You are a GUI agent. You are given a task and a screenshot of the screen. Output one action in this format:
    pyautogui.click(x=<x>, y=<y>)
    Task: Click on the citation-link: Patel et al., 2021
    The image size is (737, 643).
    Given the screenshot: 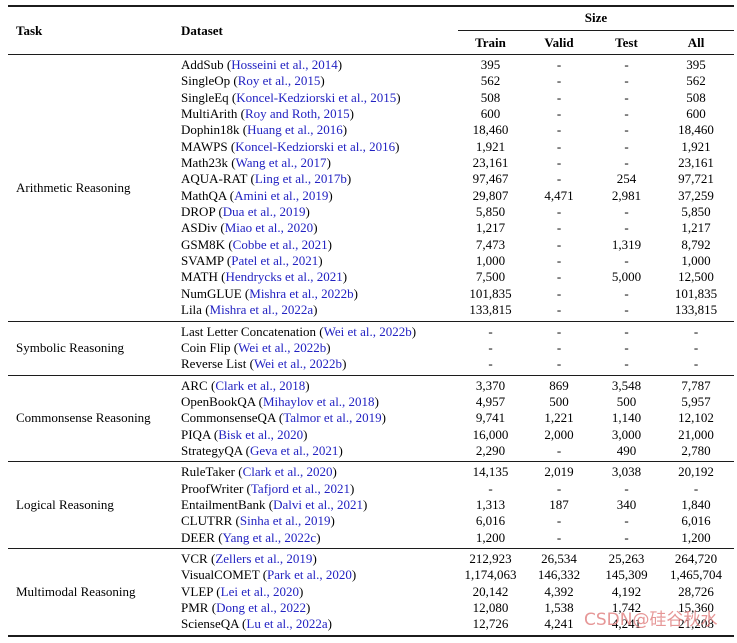 What is the action you would take?
    pyautogui.click(x=275, y=261)
    